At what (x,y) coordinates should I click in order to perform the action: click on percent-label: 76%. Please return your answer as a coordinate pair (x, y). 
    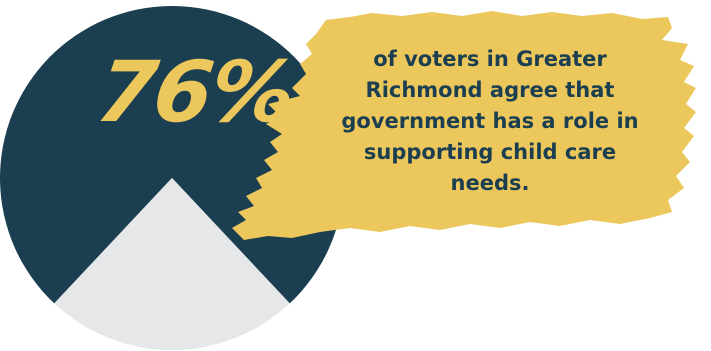
    Looking at the image, I should click on (195, 92).